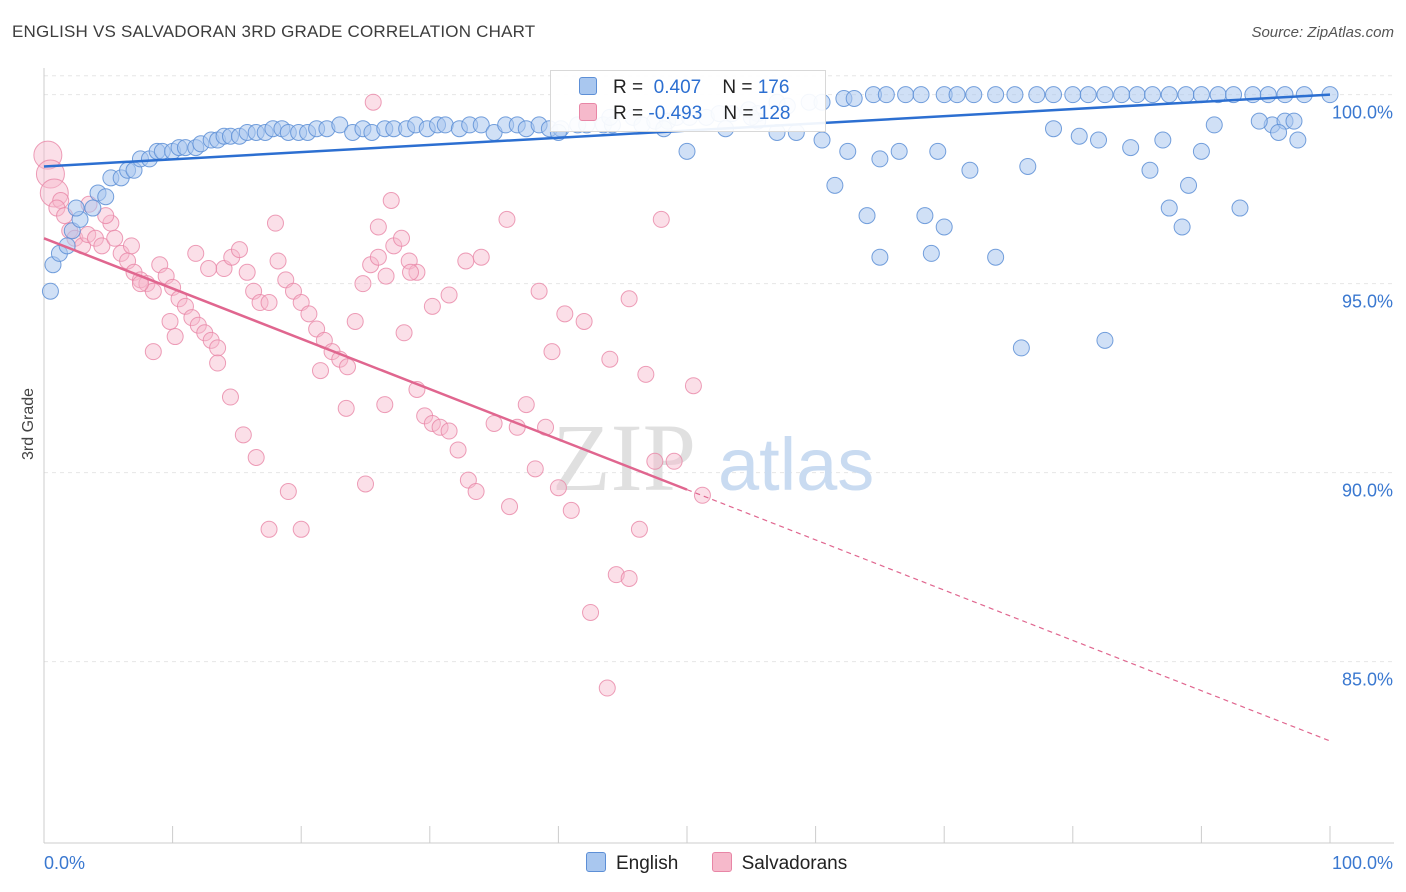  I want to click on watermark-atlas: atlas, so click(796, 464).